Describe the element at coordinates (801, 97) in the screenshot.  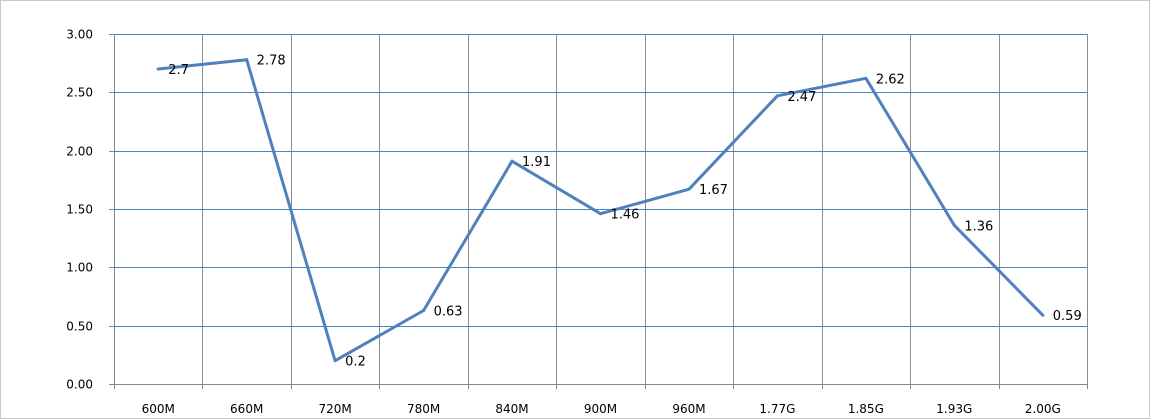
I see `data-label: 2.47` at that location.